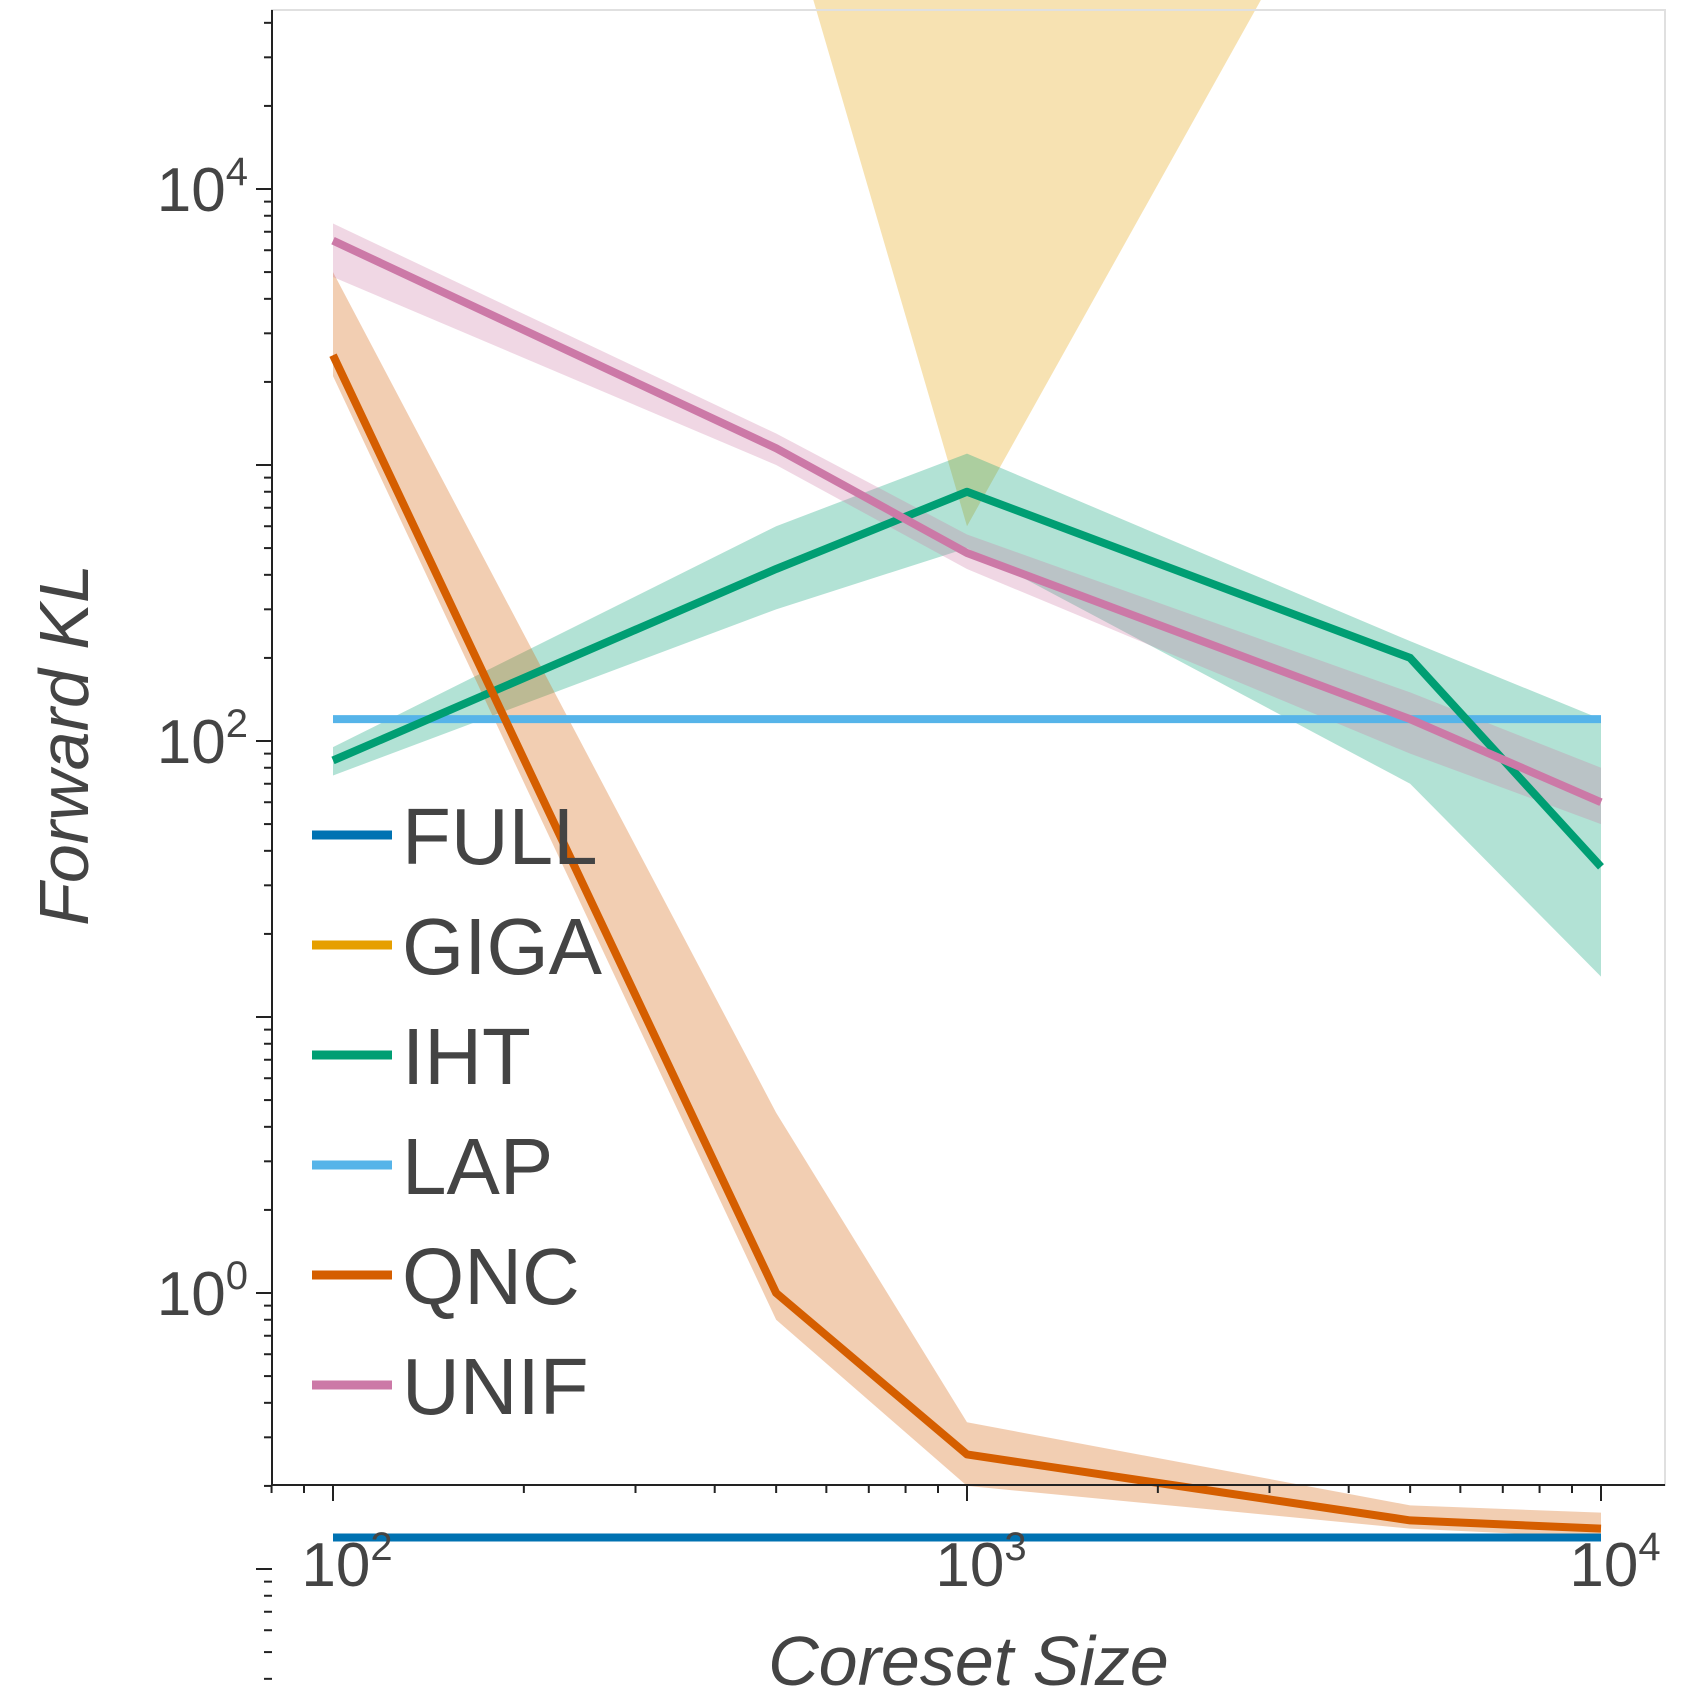 The width and height of the screenshot is (1700, 1700). Describe the element at coordinates (1614, 1562) in the screenshot. I see `x-tick-label: 10⁴` at that location.